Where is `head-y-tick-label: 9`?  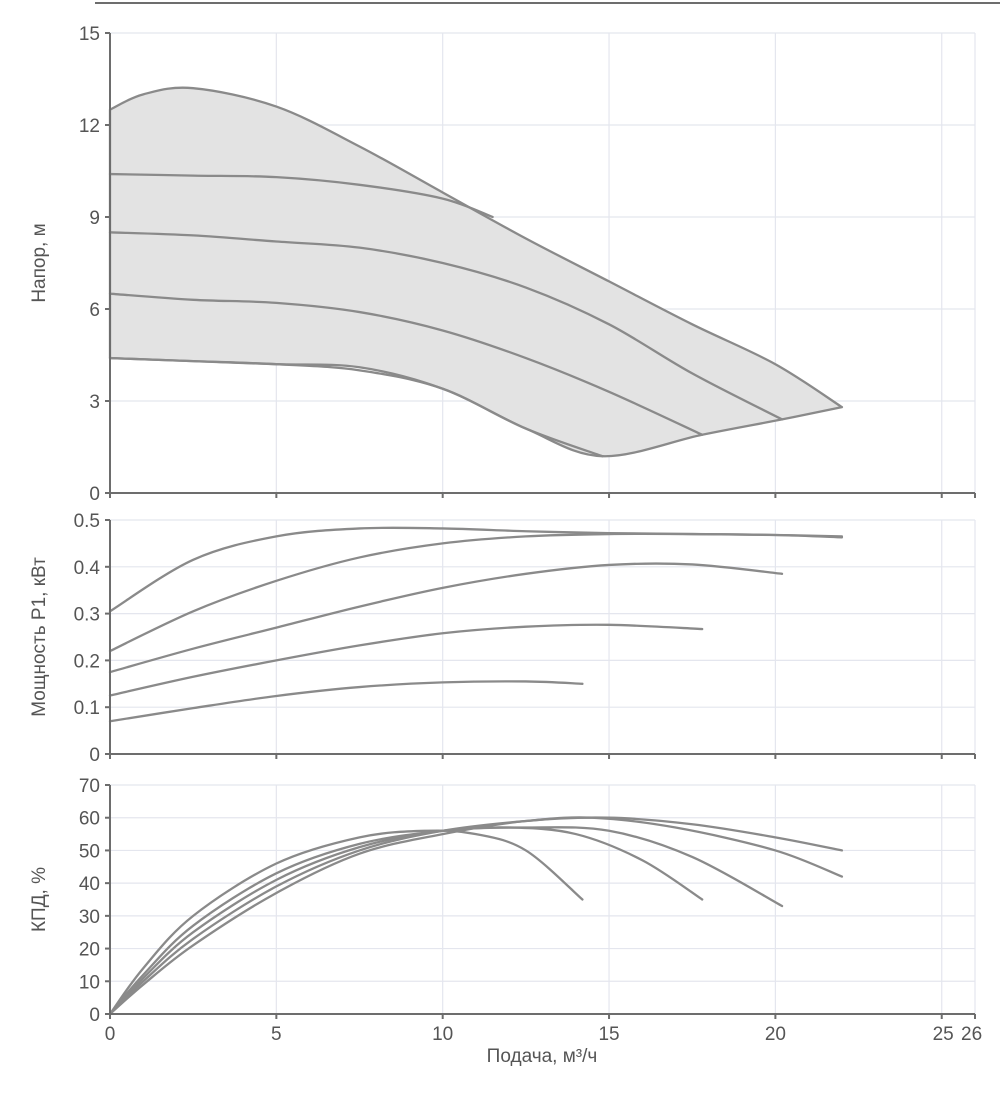
head-y-tick-label: 9 is located at coordinates (94, 218).